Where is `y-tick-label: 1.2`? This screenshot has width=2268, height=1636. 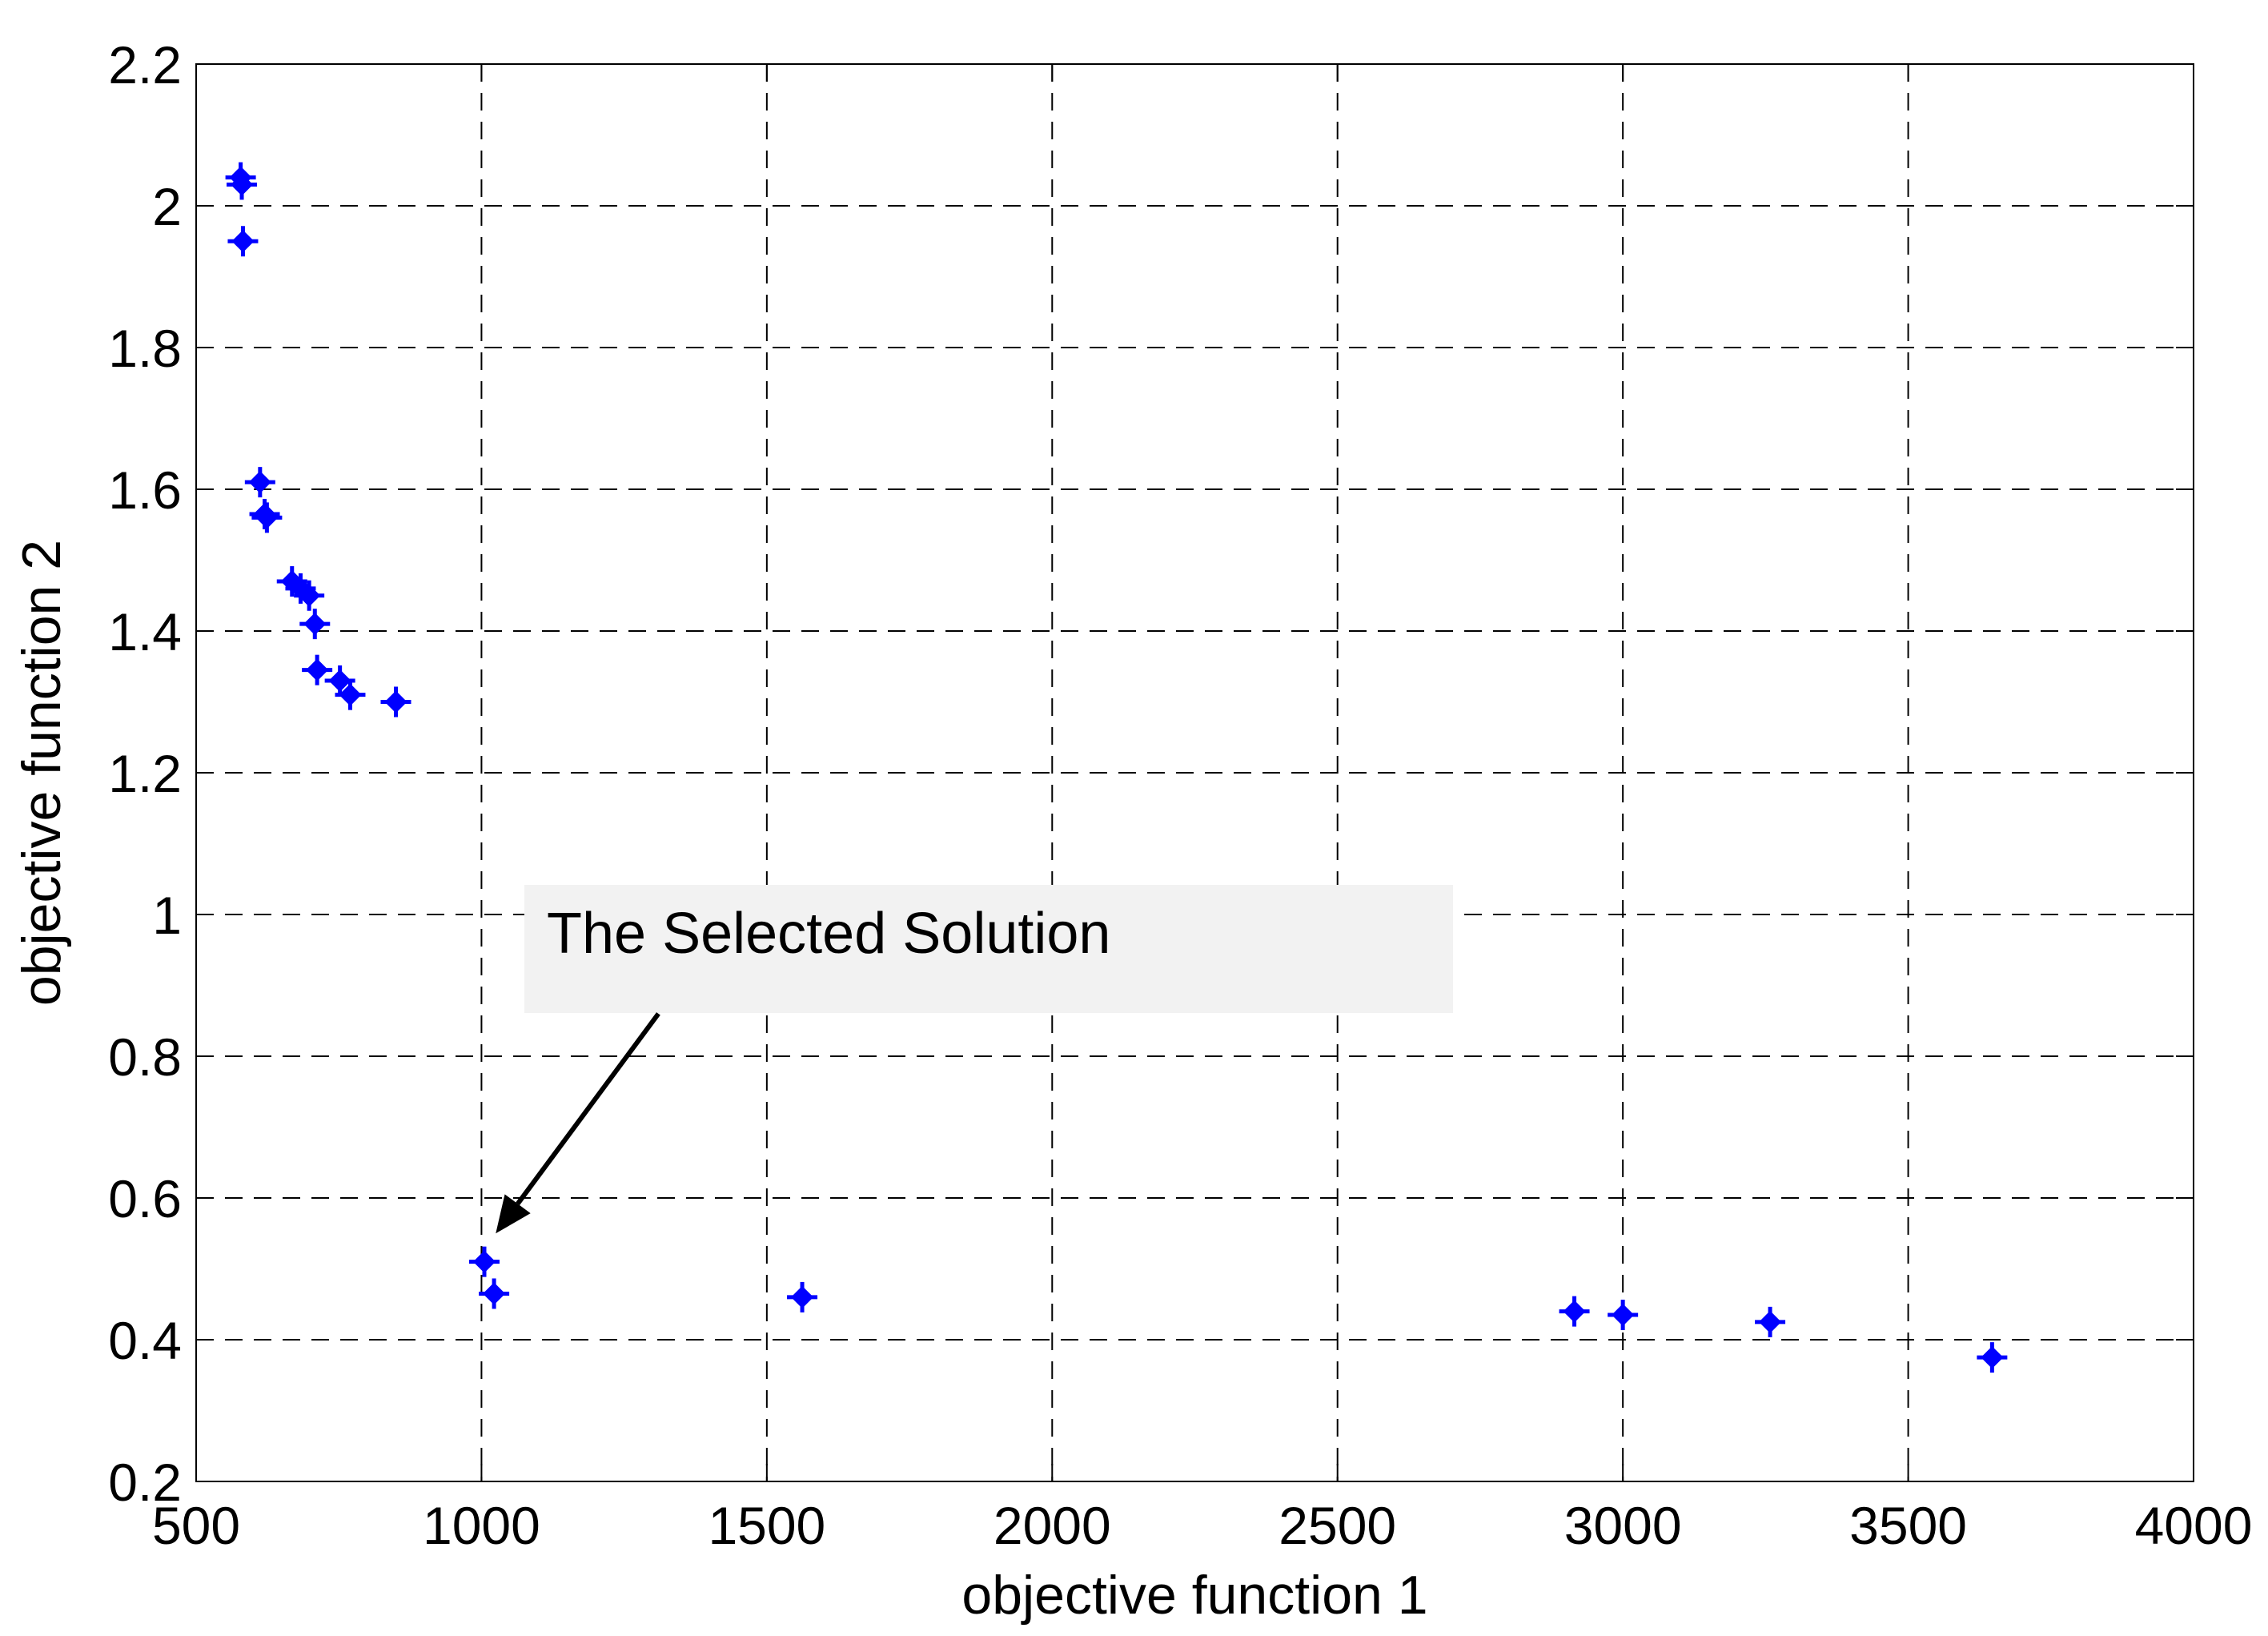 y-tick-label: 1.2 is located at coordinates (145, 774).